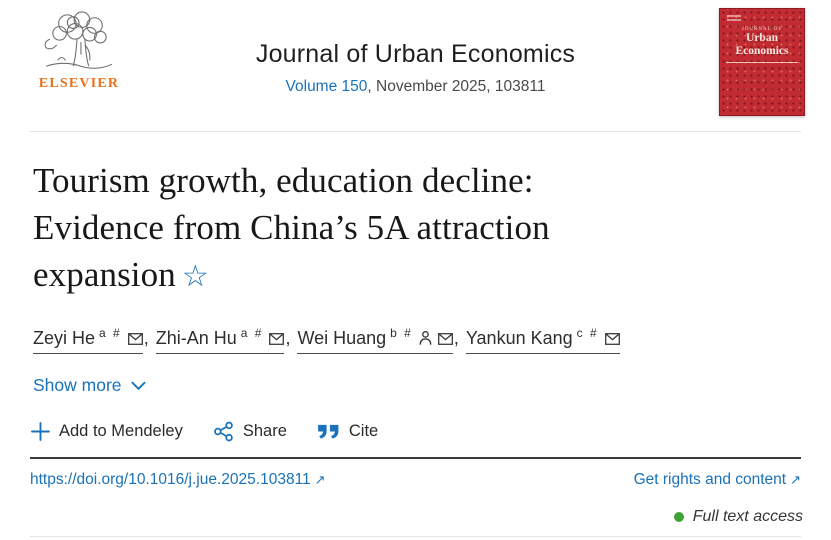 This screenshot has width=831, height=540. What do you see at coordinates (762, 44) in the screenshot?
I see `cover-title: Urban Economics` at bounding box center [762, 44].